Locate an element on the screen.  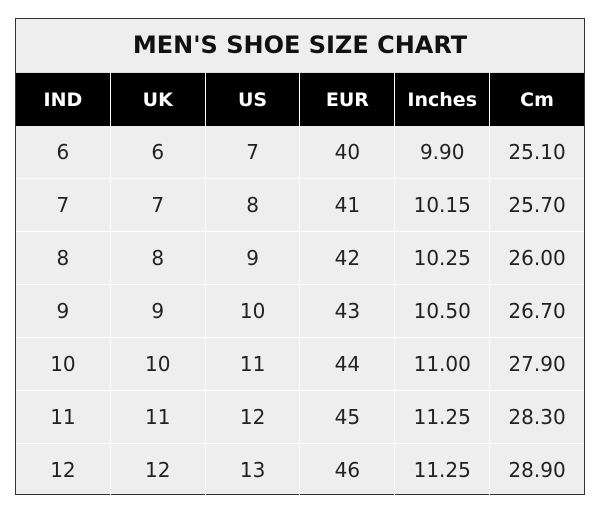
chart-title: MEN'S SHOE SIZE CHART is located at coordinates (300, 46).